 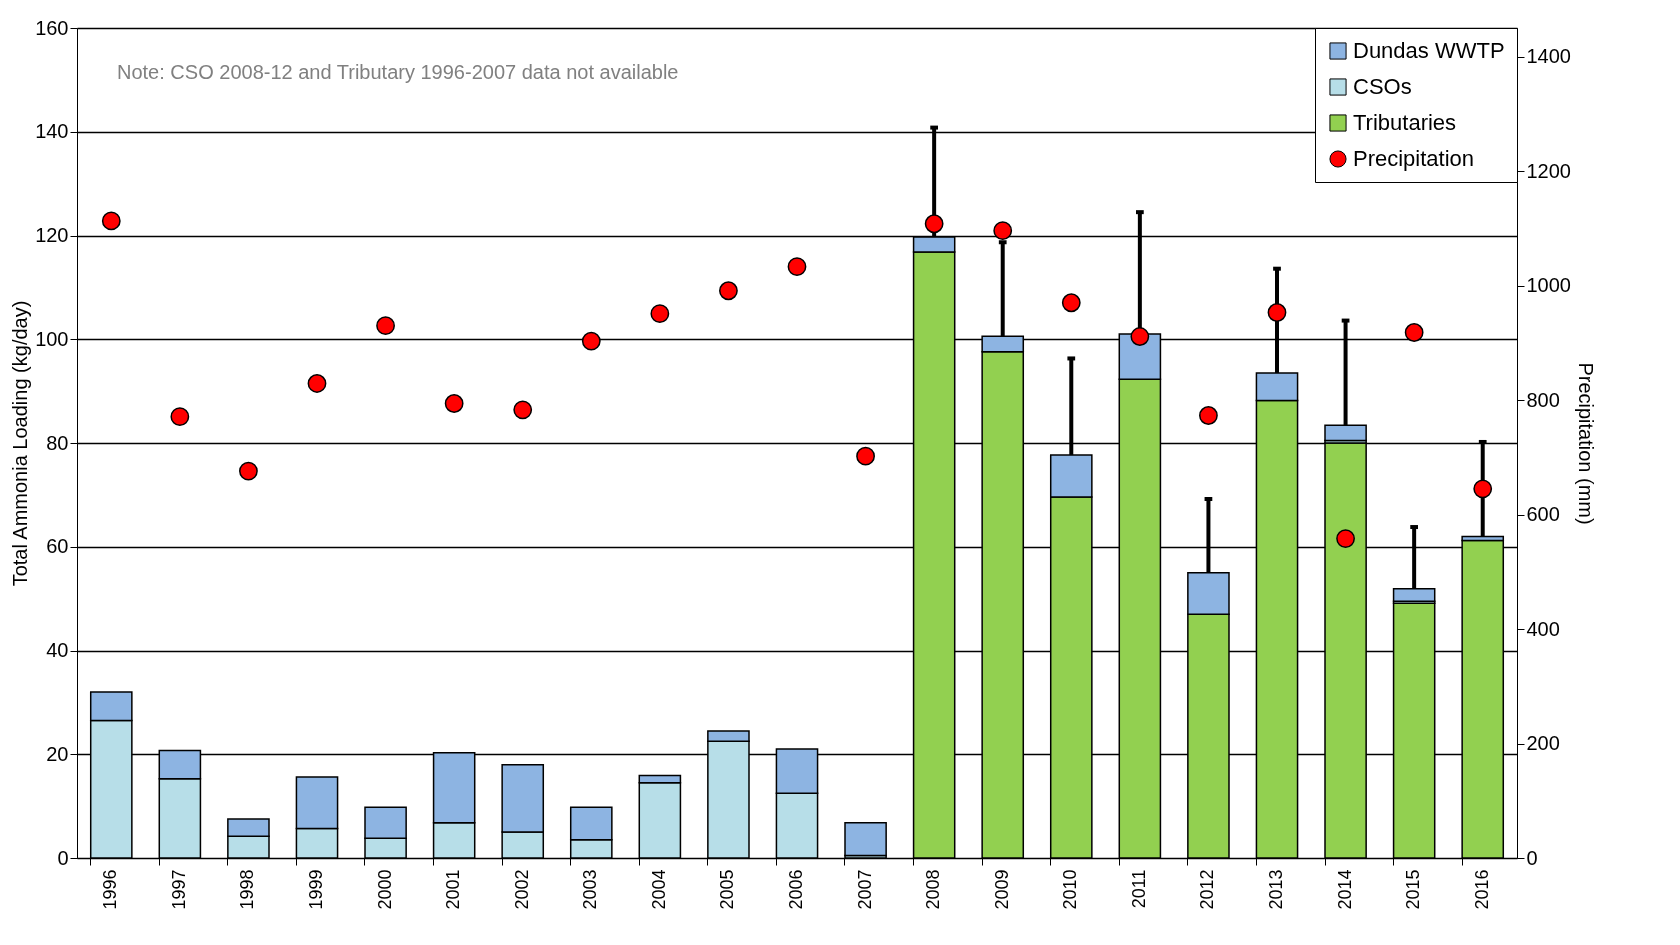 I want to click on y-tick-label: 40, so click(x=57, y=650).